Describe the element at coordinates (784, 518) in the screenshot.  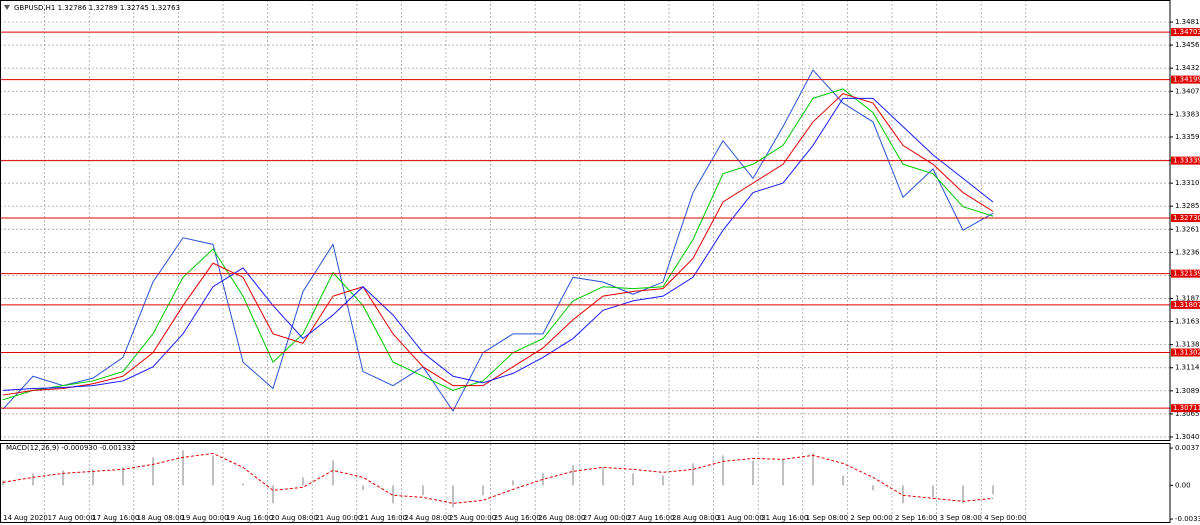
I see `x-tick-label: 31 Aug 16:00` at that location.